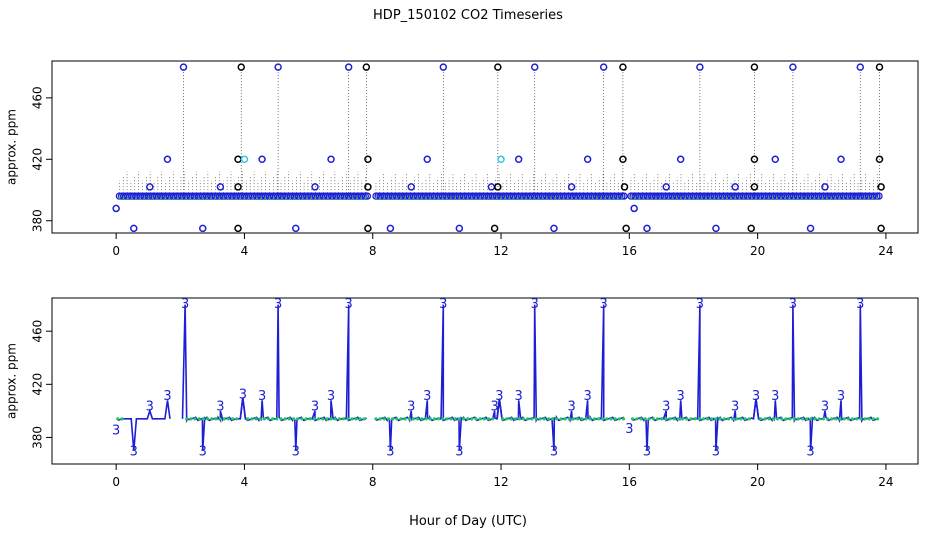 The image size is (936, 540). Describe the element at coordinates (468, 521) in the screenshot. I see `x-axis-title: Hour of Day (UTC)` at that location.